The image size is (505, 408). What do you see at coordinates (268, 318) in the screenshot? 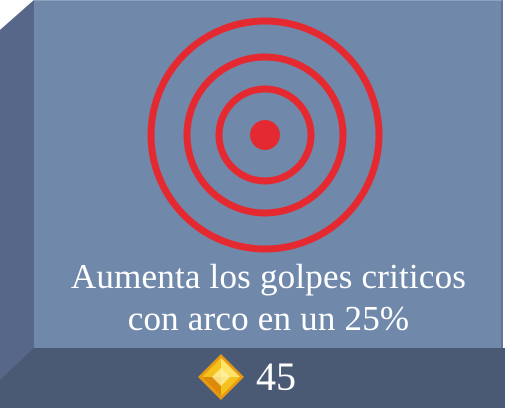
I see `skill-description-line2: con arco en un 25%` at bounding box center [268, 318].